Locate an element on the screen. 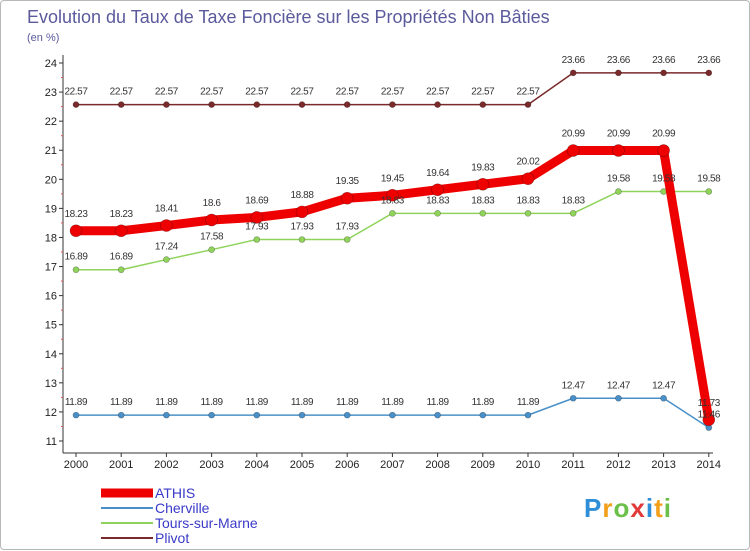  value-label-tours-sur-marne: 18.83 is located at coordinates (438, 200).